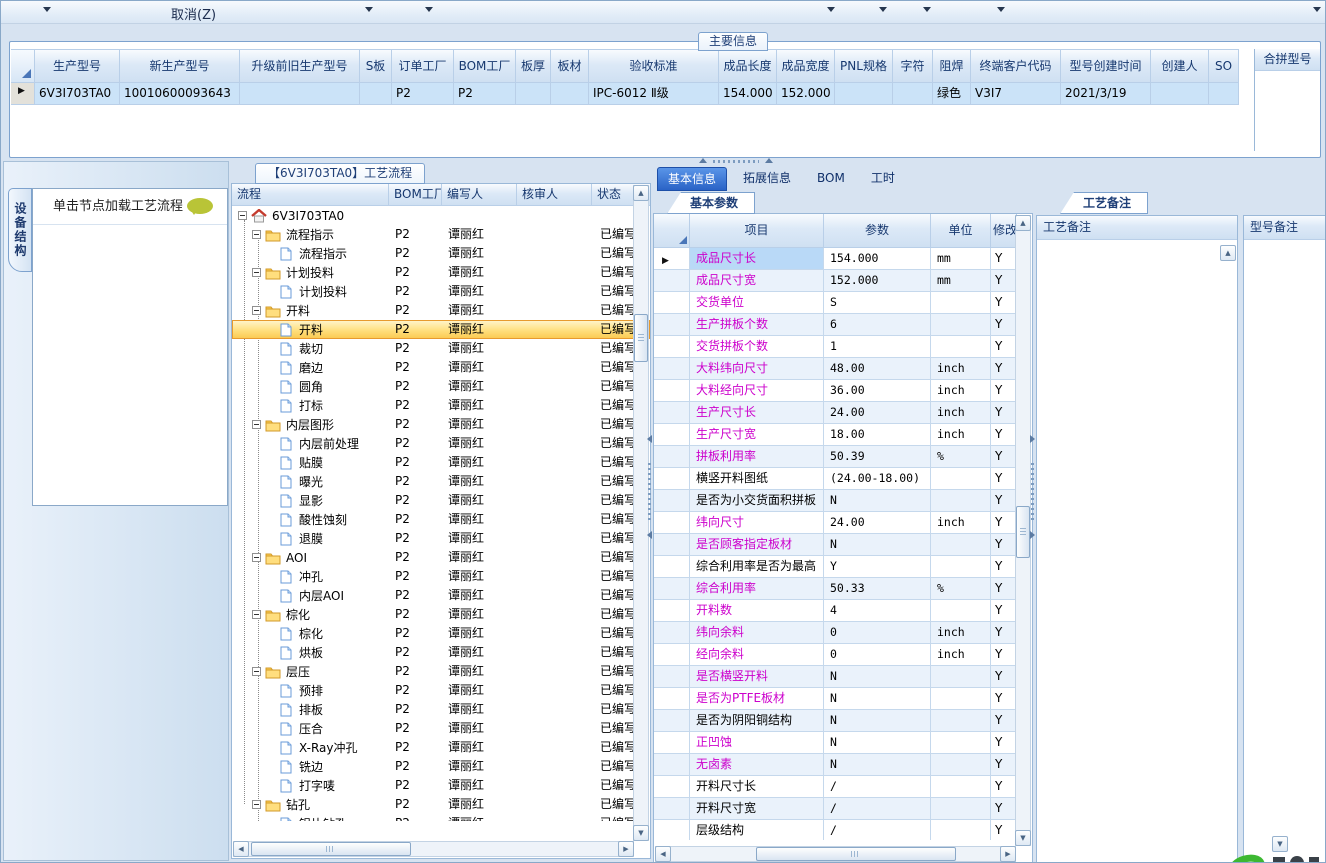 Image resolution: width=1326 pixels, height=863 pixels. What do you see at coordinates (300, 66) in the screenshot?
I see `column-header: 升级前旧生产型号` at bounding box center [300, 66].